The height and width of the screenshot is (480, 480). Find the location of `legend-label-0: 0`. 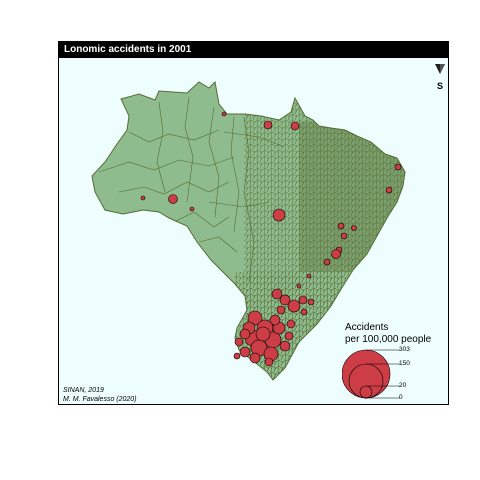

legend-label-0: 0 is located at coordinates (401, 397).